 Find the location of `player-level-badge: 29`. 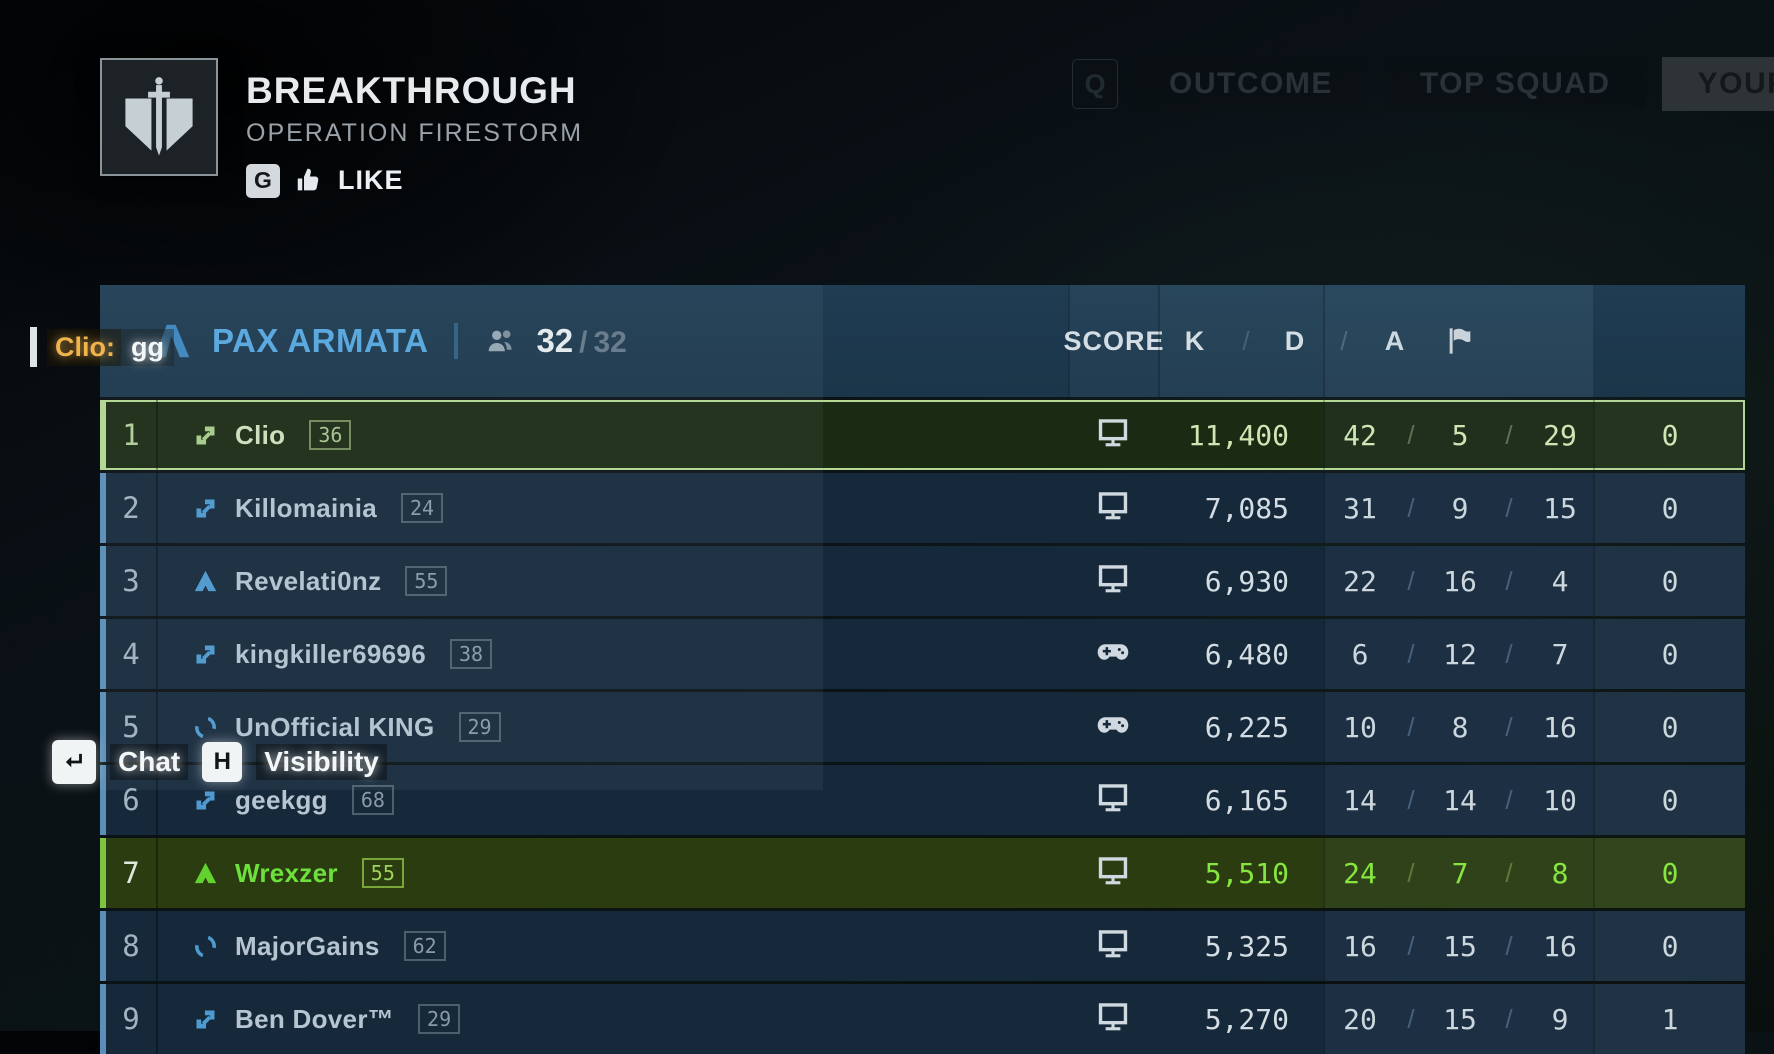

player-level-badge: 29 is located at coordinates (479, 727).